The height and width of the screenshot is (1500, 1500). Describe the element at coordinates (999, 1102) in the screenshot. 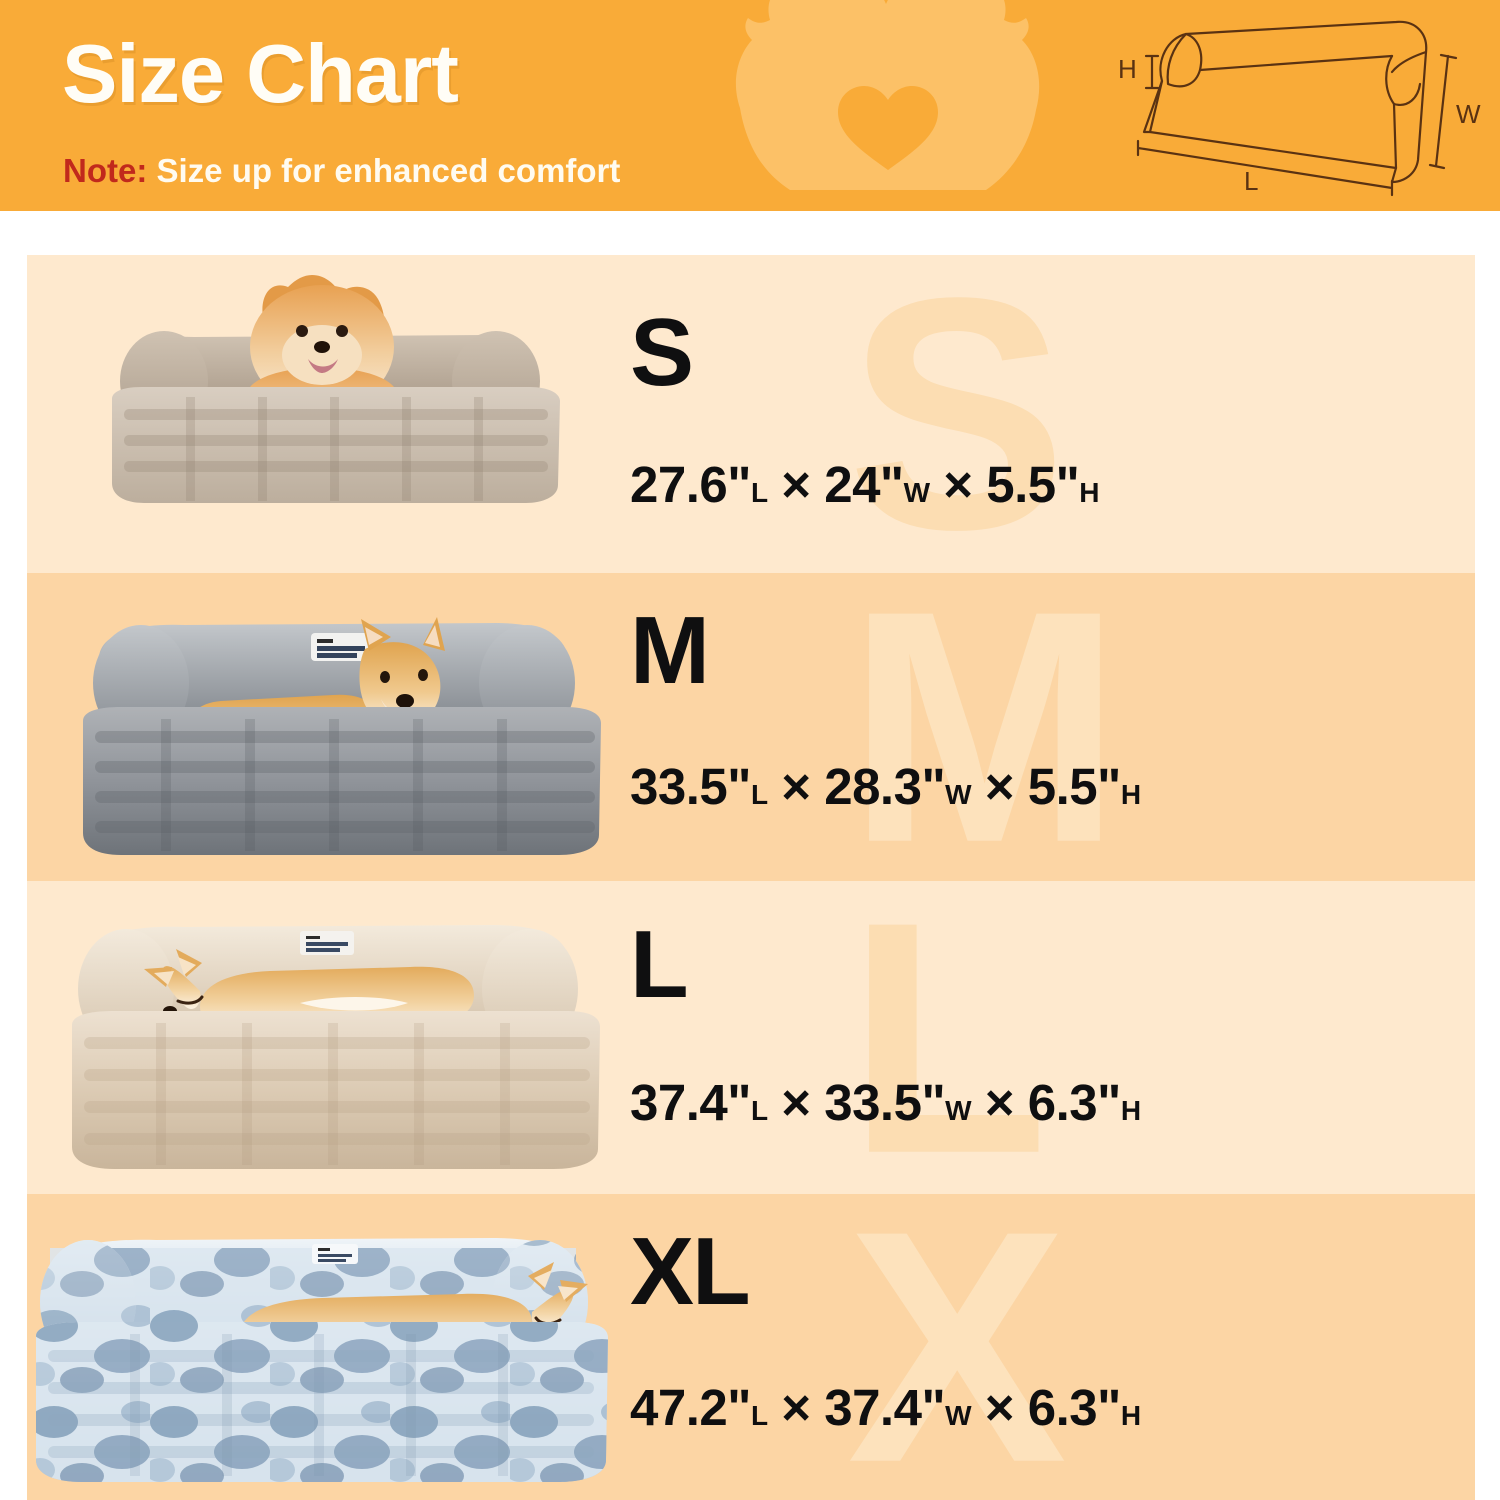

I see `multiplier-2-l: ×` at that location.